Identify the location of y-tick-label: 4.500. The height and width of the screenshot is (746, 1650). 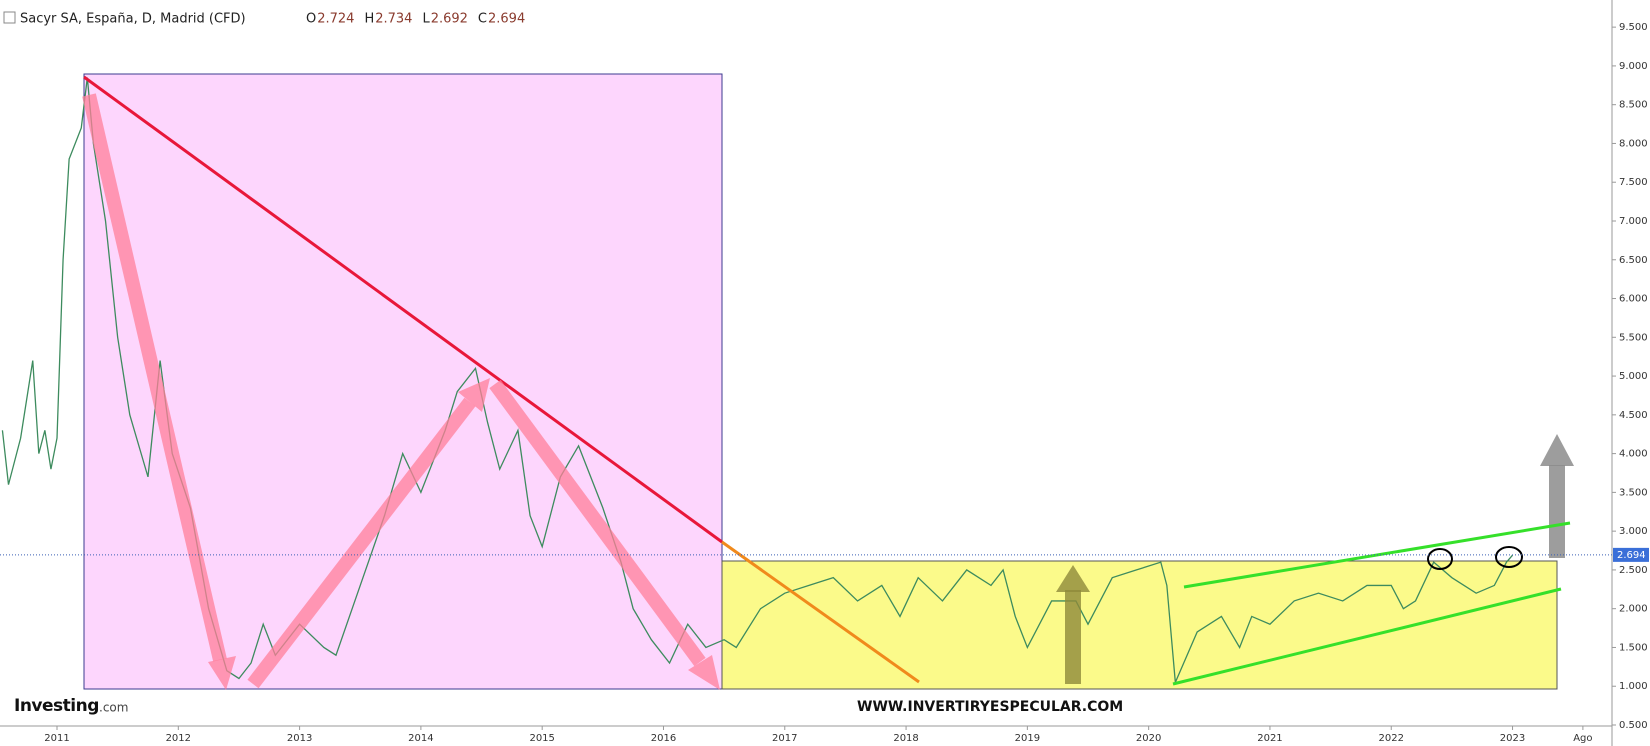
(1633, 415).